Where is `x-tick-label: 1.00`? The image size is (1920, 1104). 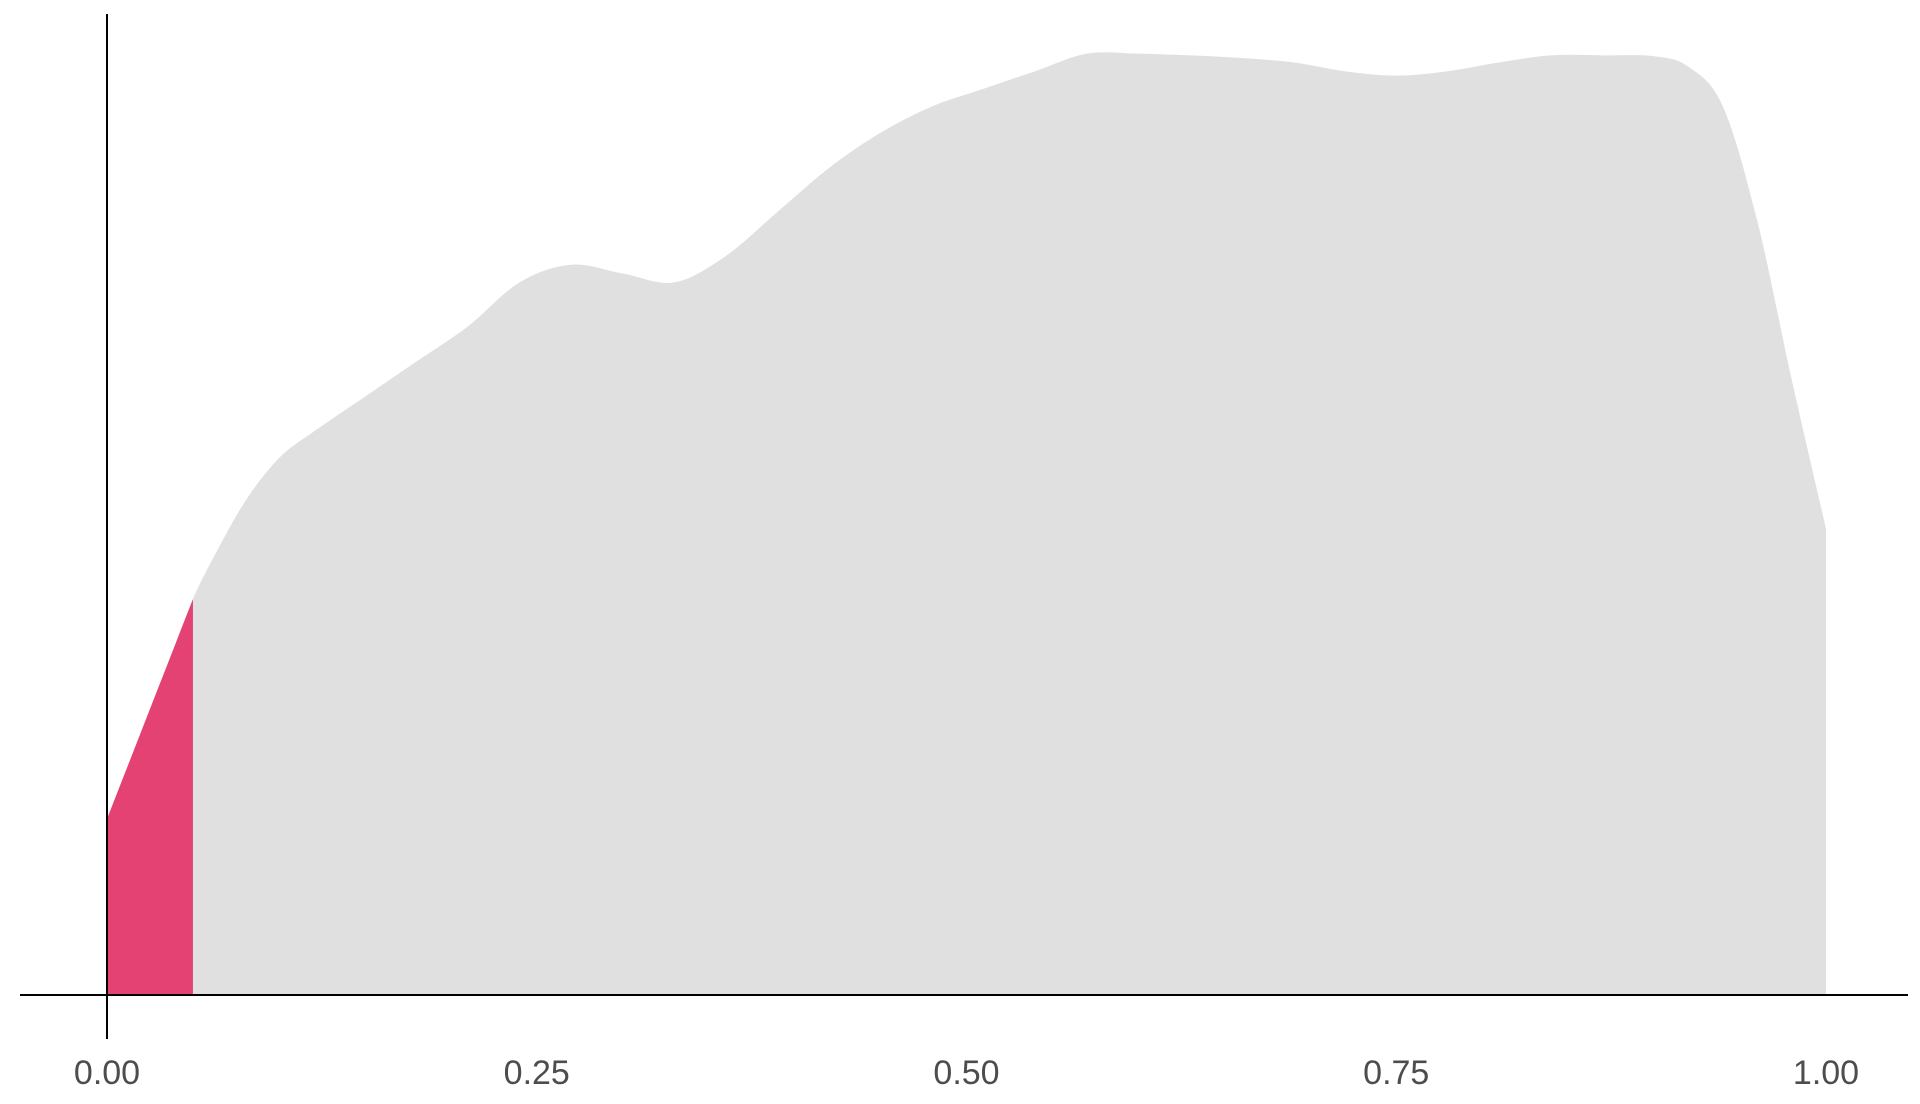
x-tick-label: 1.00 is located at coordinates (1826, 1073).